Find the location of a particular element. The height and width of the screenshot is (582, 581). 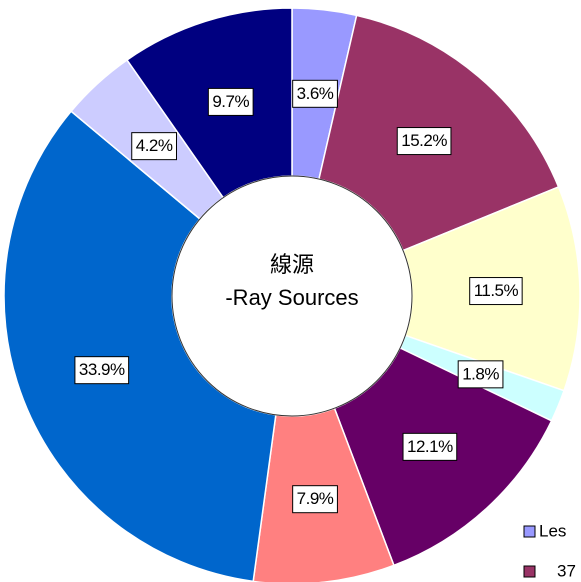

data-label: 12.1% is located at coordinates (430, 446).